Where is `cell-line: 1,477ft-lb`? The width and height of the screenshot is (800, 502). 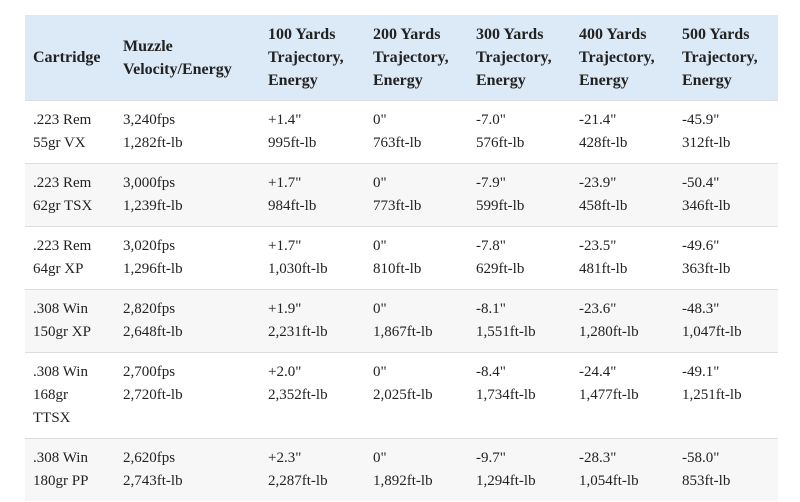
cell-line: 1,477ft-lb is located at coordinates (609, 395).